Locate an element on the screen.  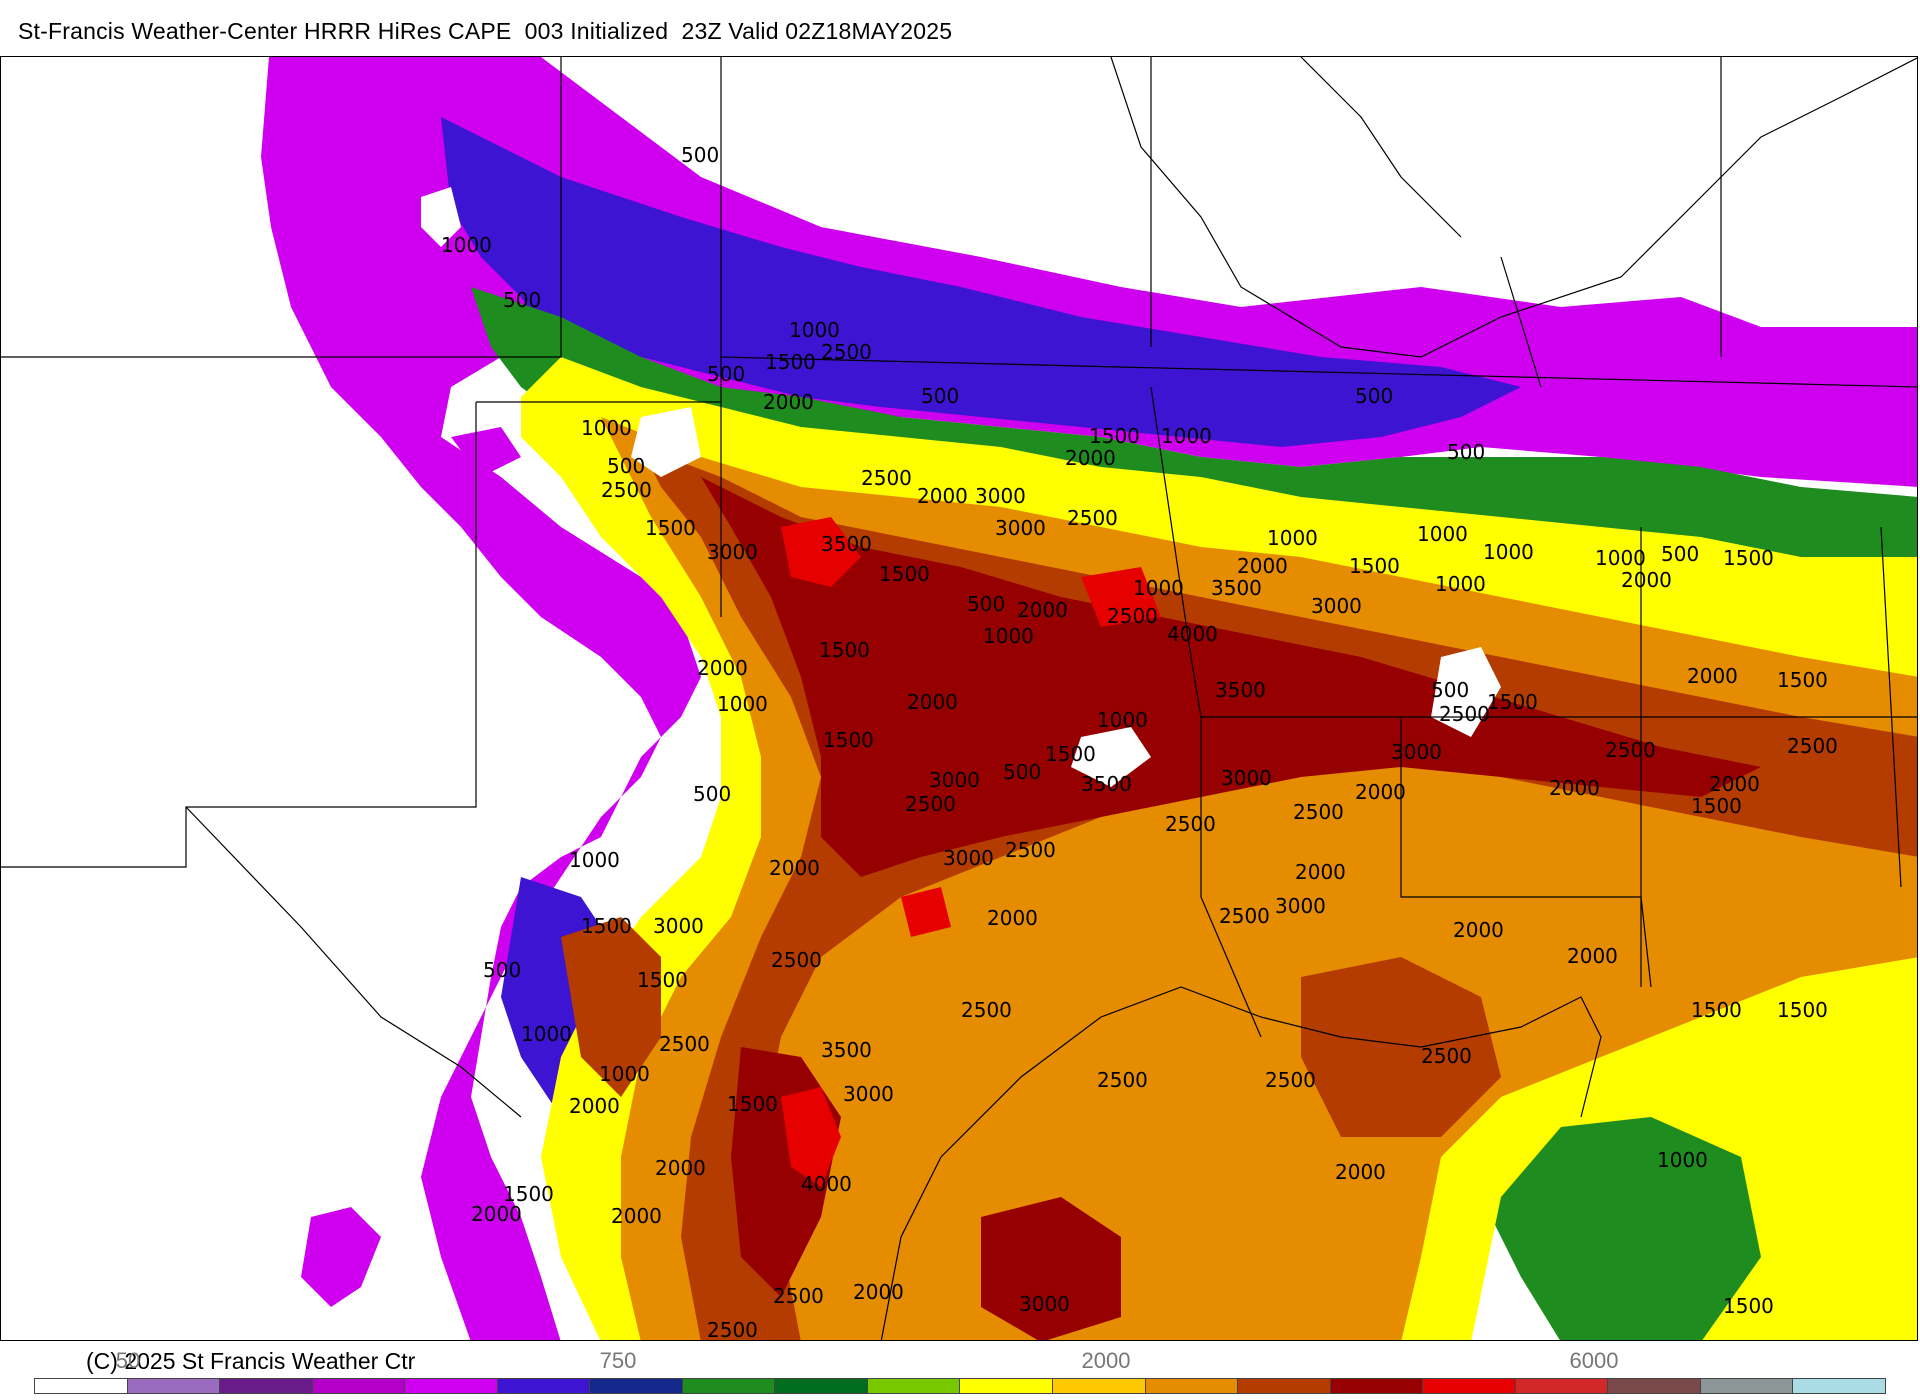
colorbar-tick: 6000 is located at coordinates (1594, 1360).